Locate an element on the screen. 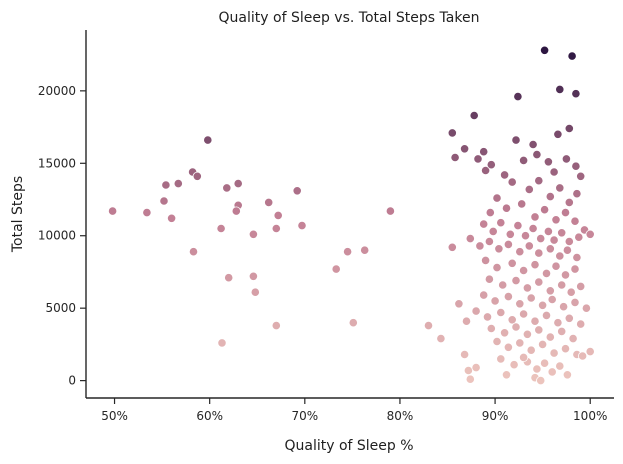 The width and height of the screenshot is (623, 464). y-tick-label: 15000 is located at coordinates (57, 163).